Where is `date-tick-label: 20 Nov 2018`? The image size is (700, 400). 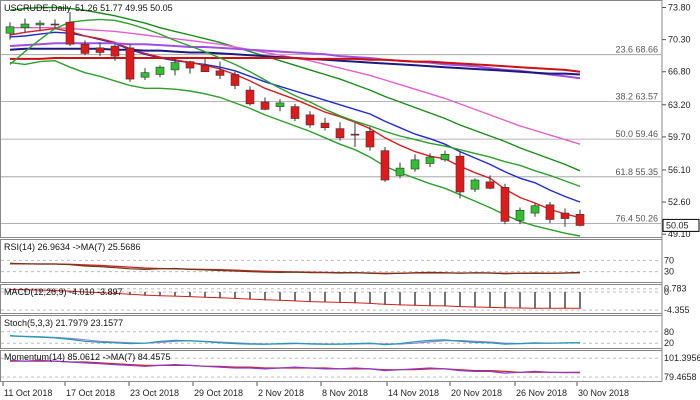 date-tick-label: 20 Nov 2018 is located at coordinates (476, 393).